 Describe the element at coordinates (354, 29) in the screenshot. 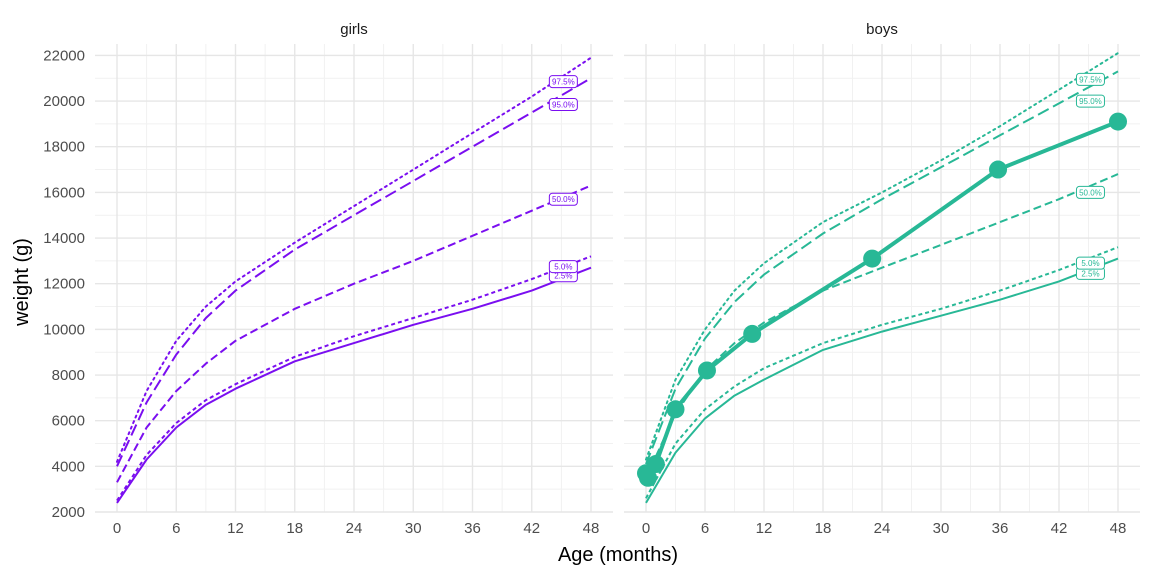

I see `panel-title: girls` at that location.